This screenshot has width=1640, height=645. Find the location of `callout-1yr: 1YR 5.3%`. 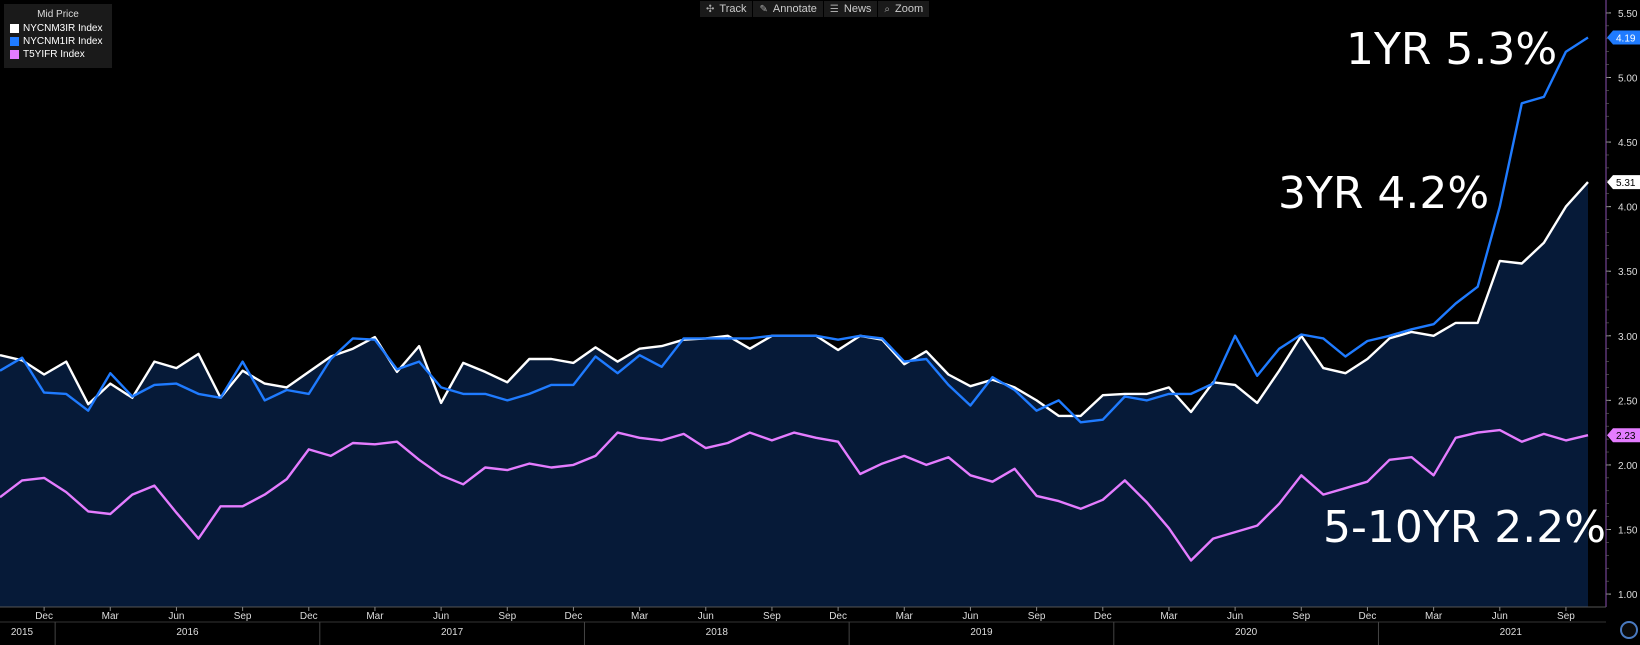

callout-1yr: 1YR 5.3% is located at coordinates (1452, 49).